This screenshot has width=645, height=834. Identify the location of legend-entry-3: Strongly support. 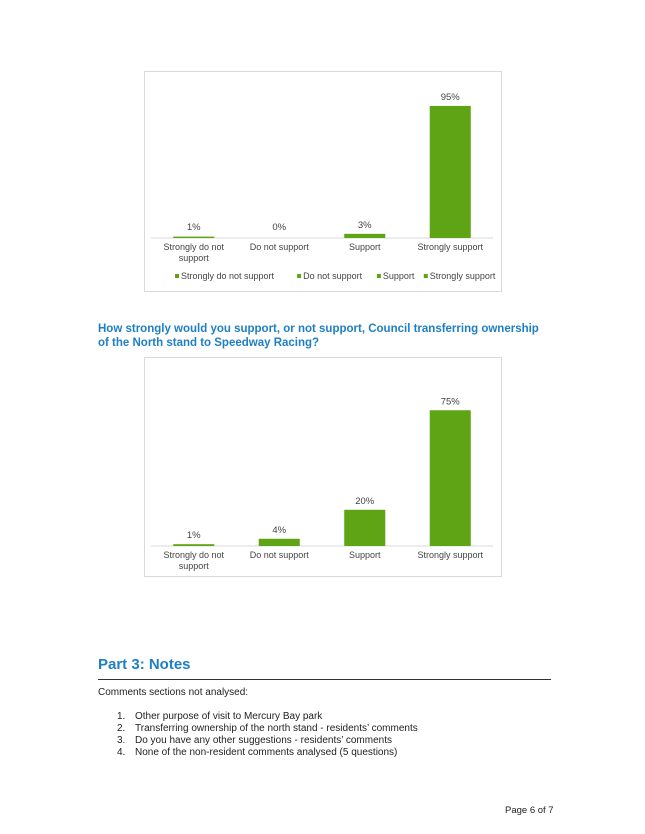
(463, 276).